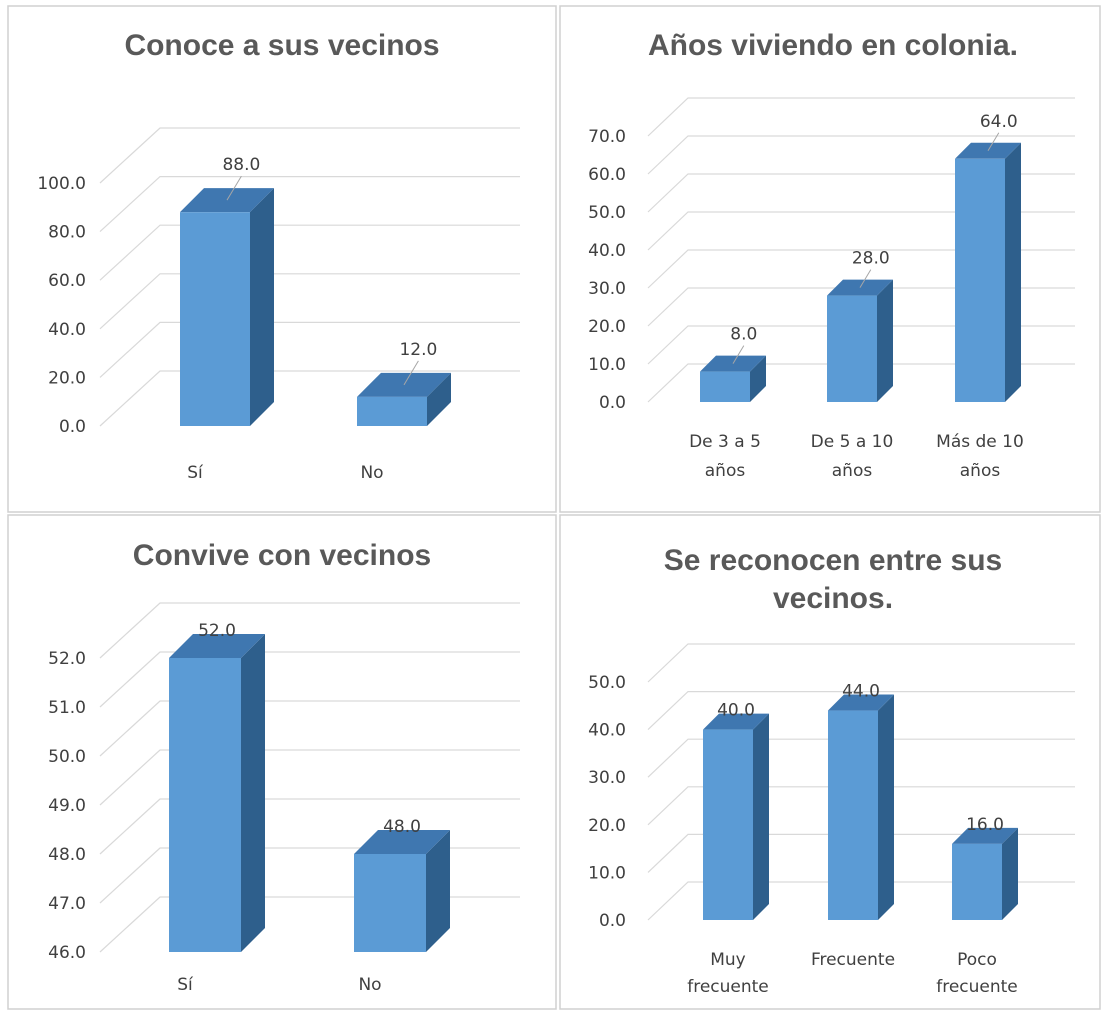  I want to click on y-tick-label: 70.0, so click(607, 137).